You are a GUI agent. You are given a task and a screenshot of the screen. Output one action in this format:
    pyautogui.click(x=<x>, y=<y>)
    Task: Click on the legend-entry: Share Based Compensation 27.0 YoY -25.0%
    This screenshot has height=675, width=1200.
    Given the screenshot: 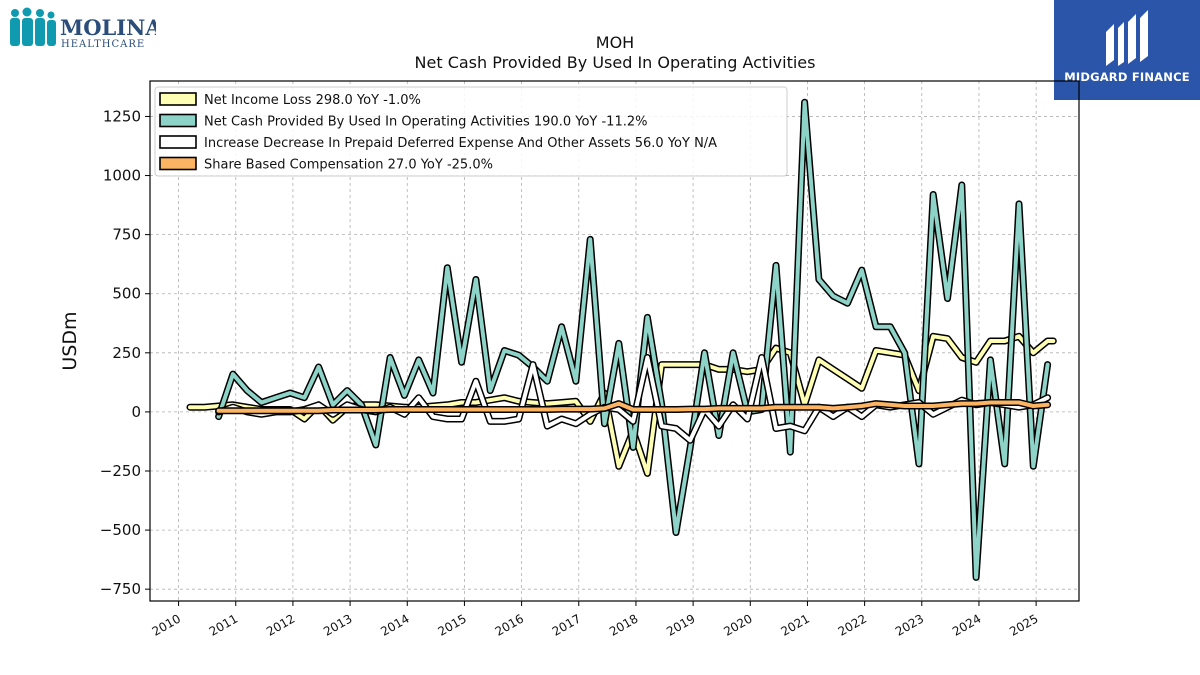 What is the action you would take?
    pyautogui.click(x=348, y=165)
    